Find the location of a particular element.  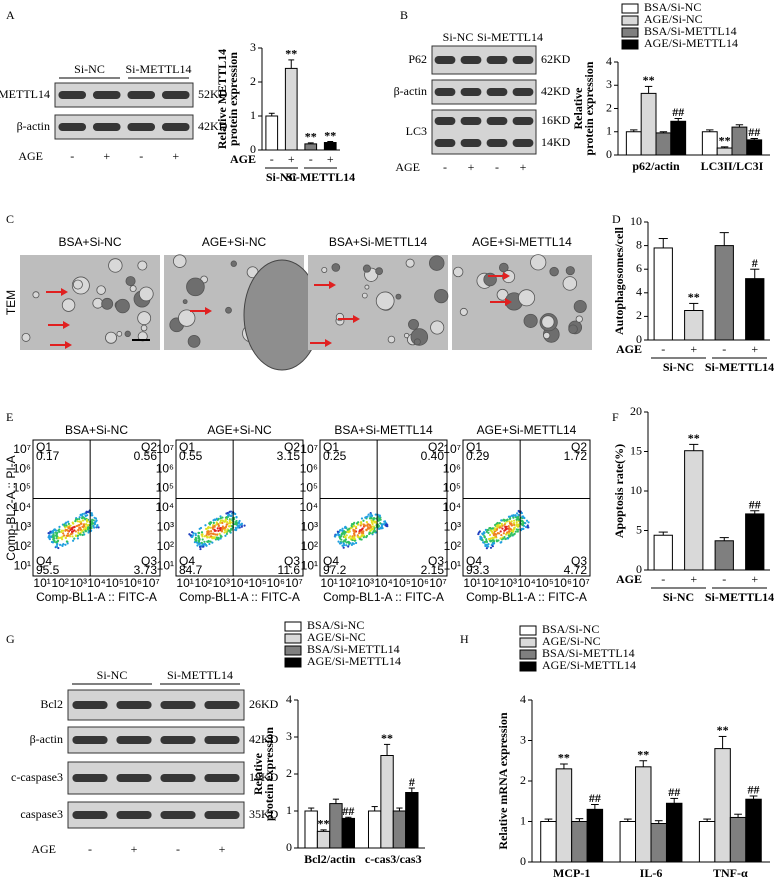

flow-y-tick: 10⁴ is located at coordinates (21, 507).